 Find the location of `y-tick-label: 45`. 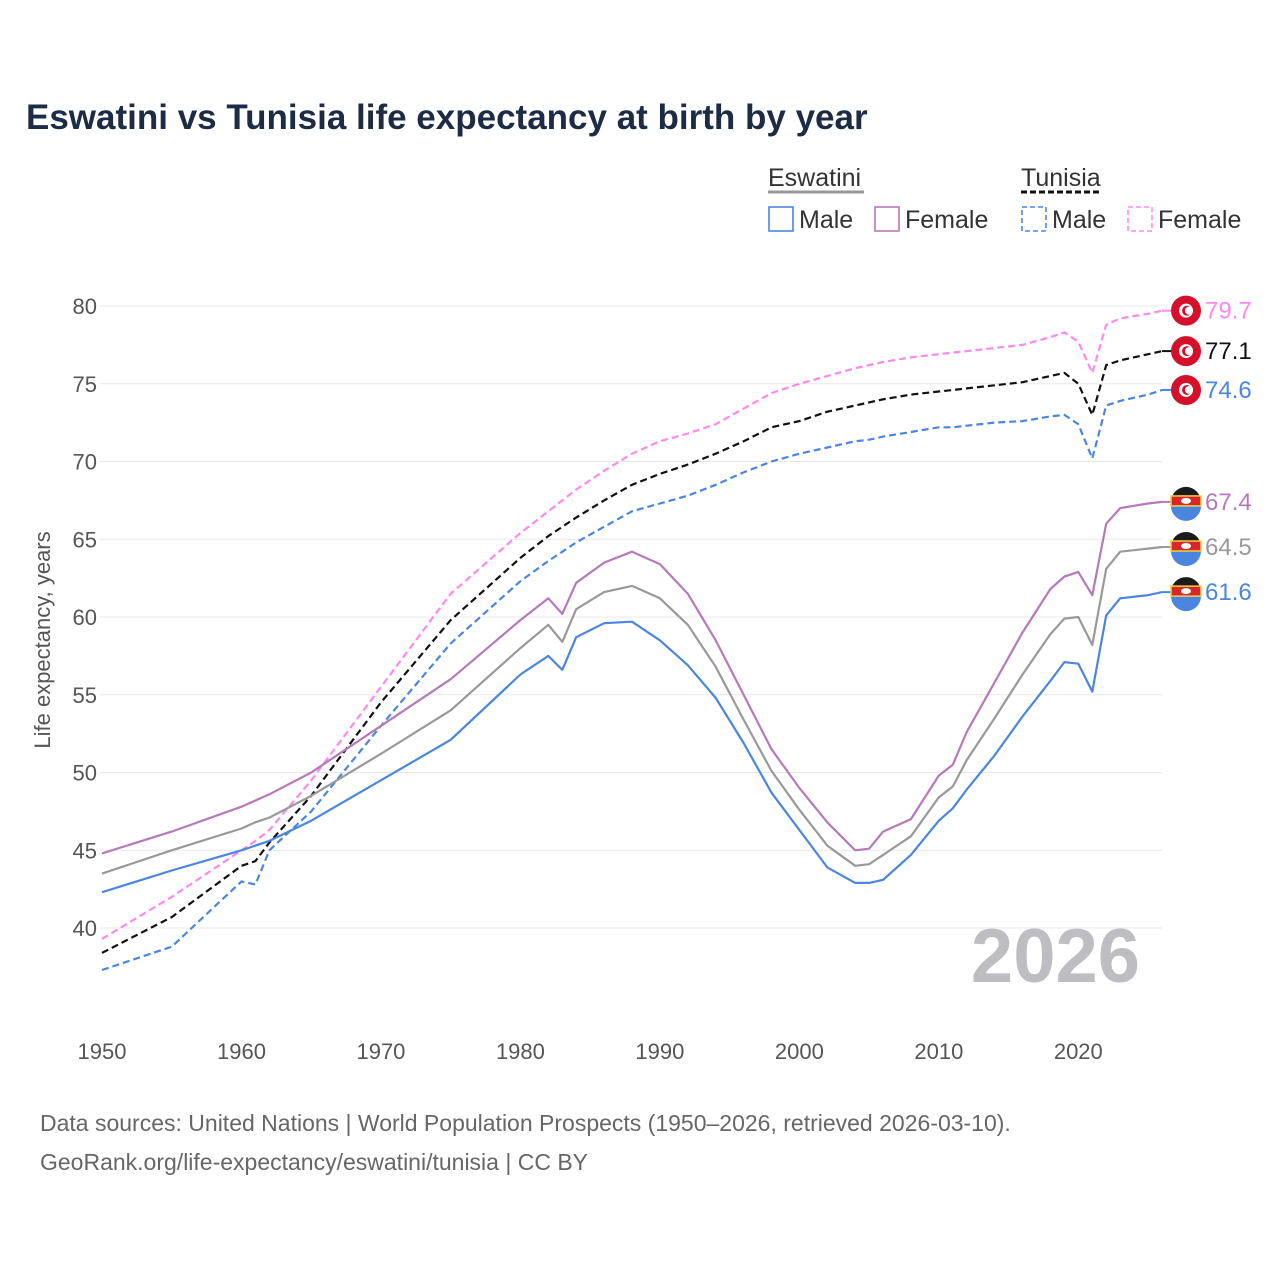

y-tick-label: 45 is located at coordinates (85, 850).